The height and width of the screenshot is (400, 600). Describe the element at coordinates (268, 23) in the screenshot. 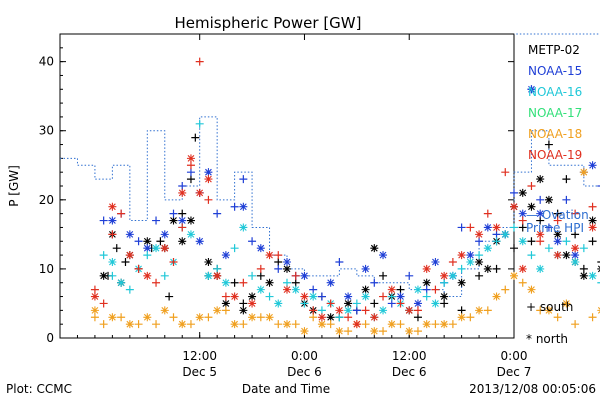

I see `chart-title: Hemispheric Power [GW]` at that location.